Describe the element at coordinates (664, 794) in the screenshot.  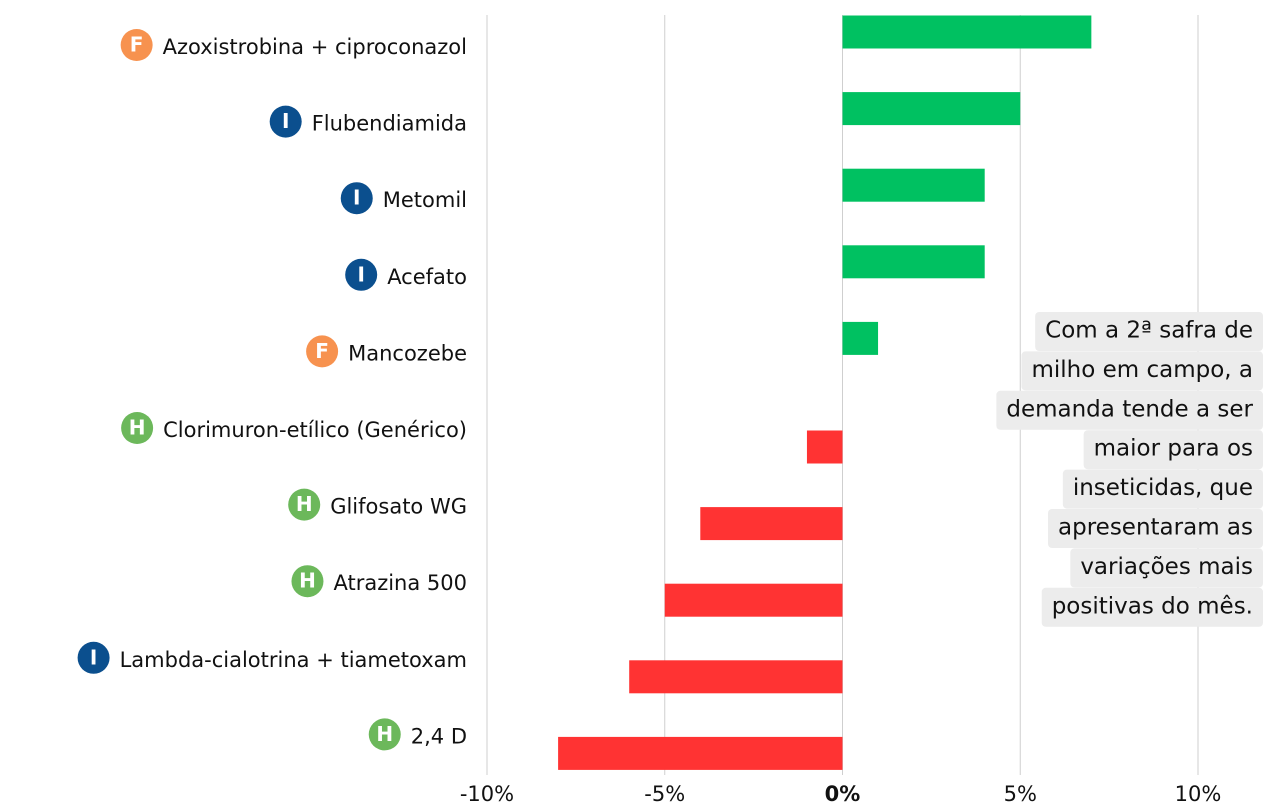
I see `x-tick-label: -5%` at that location.